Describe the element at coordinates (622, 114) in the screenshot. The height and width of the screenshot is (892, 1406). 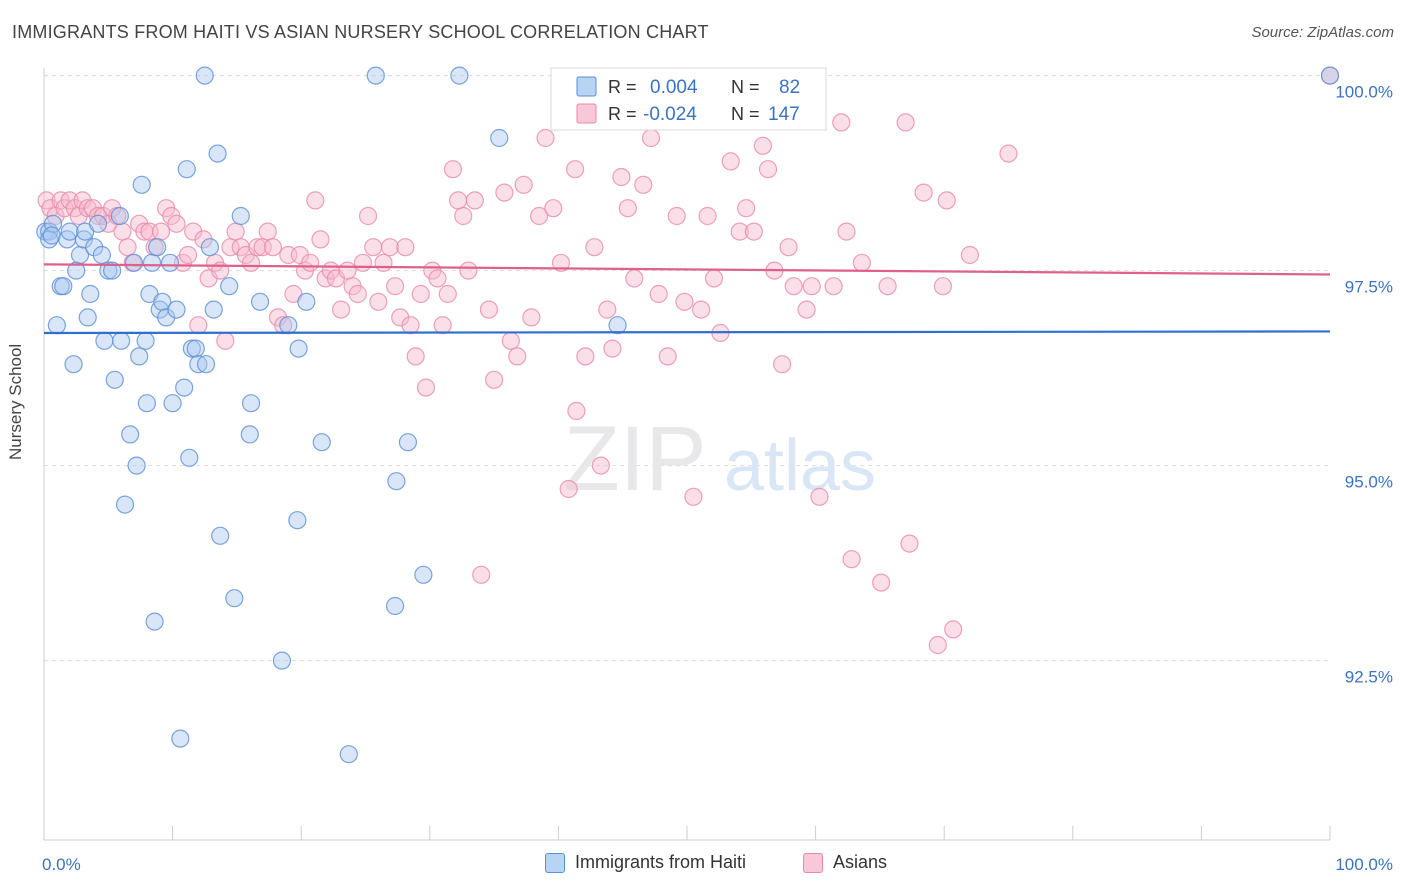
I see `legend-r-label-2: R =` at that location.